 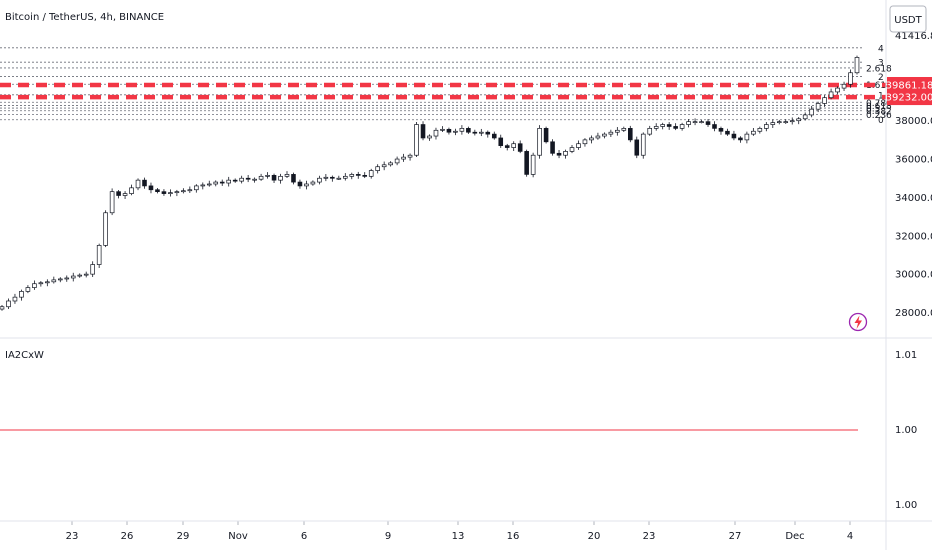 I want to click on symbol-title: Bitcoin / TetherUS, 4h, BINANCE, so click(x=84, y=17).